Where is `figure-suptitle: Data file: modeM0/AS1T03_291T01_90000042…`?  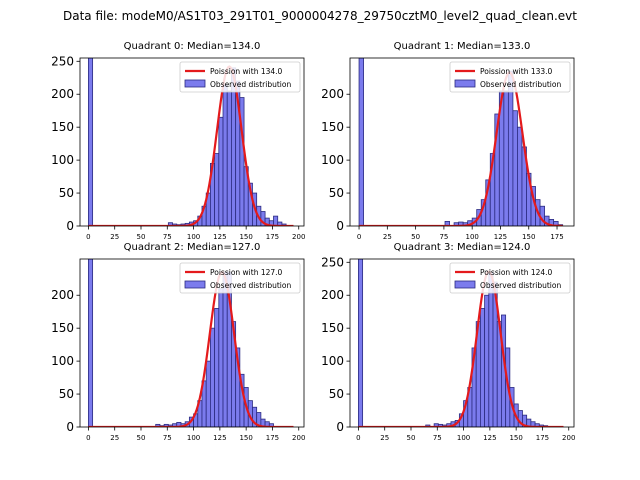
figure-suptitle: Data file: modeM0/AS1T03_291T01_90000042… is located at coordinates (320, 16).